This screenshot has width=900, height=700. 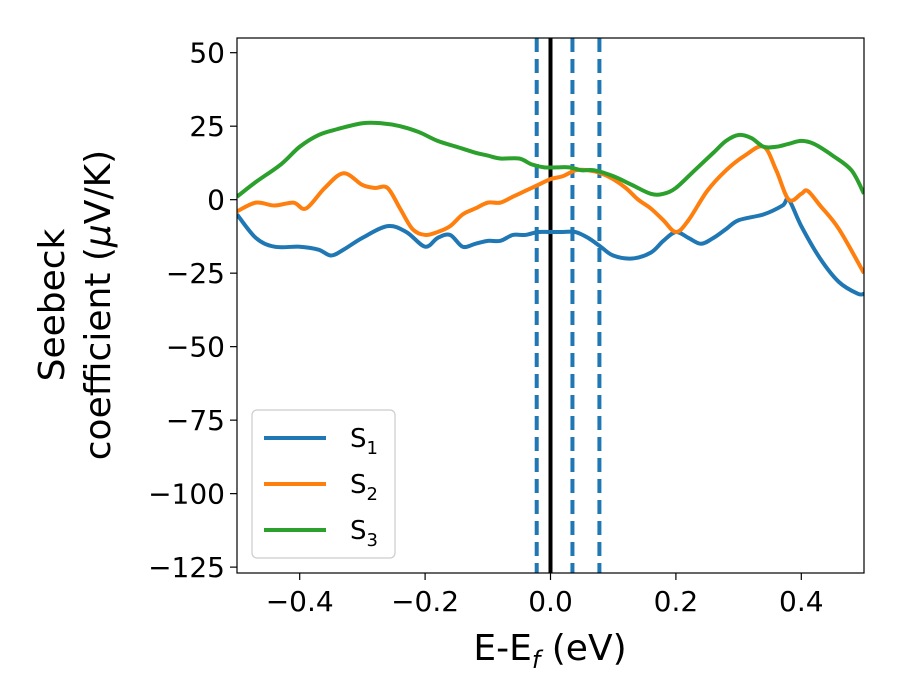 I want to click on series-line-s1, so click(x=550, y=246).